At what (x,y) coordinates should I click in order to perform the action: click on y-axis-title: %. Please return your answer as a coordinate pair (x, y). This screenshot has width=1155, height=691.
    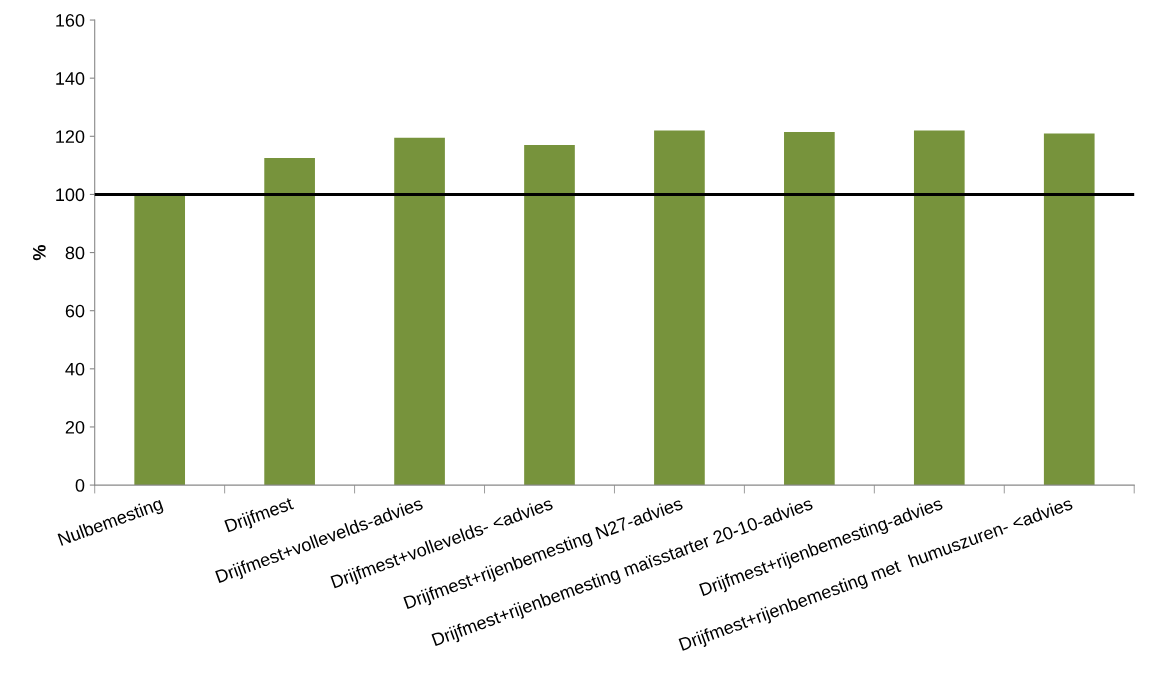
    Looking at the image, I should click on (39, 253).